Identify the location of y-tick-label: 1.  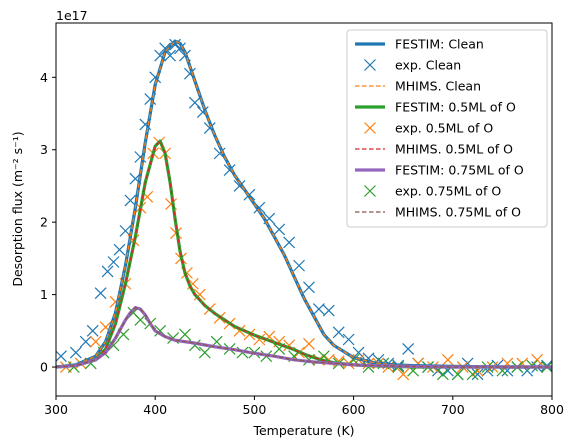
(44, 294).